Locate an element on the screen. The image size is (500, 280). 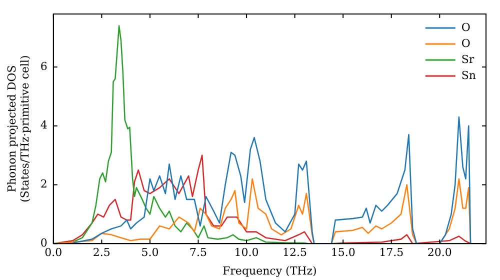
y-tick-label: 6 is located at coordinates (44, 66).